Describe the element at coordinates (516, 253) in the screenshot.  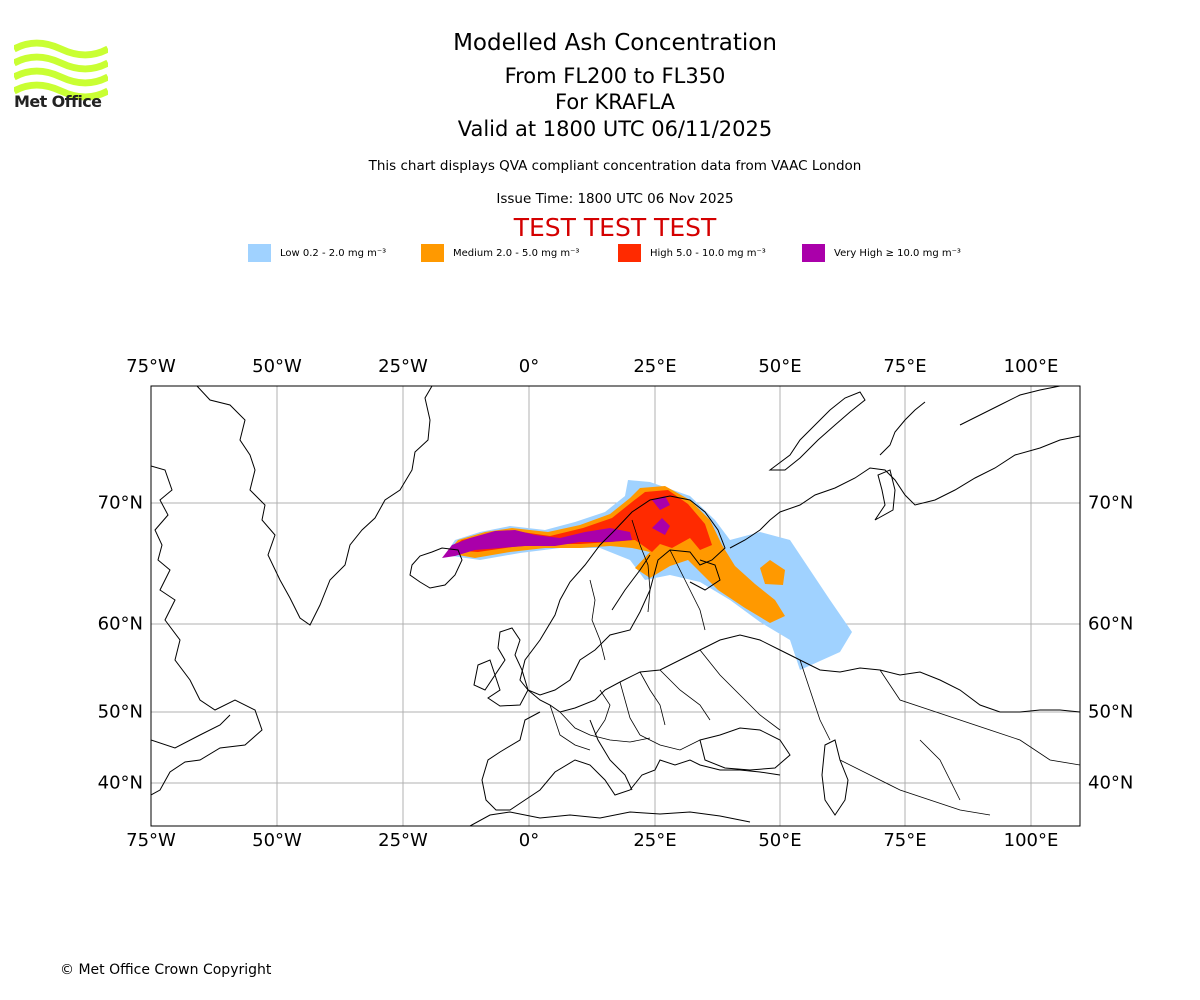
I see `legend-label-medium: Medium 2.0 - 5.0 mg m⁻³` at that location.